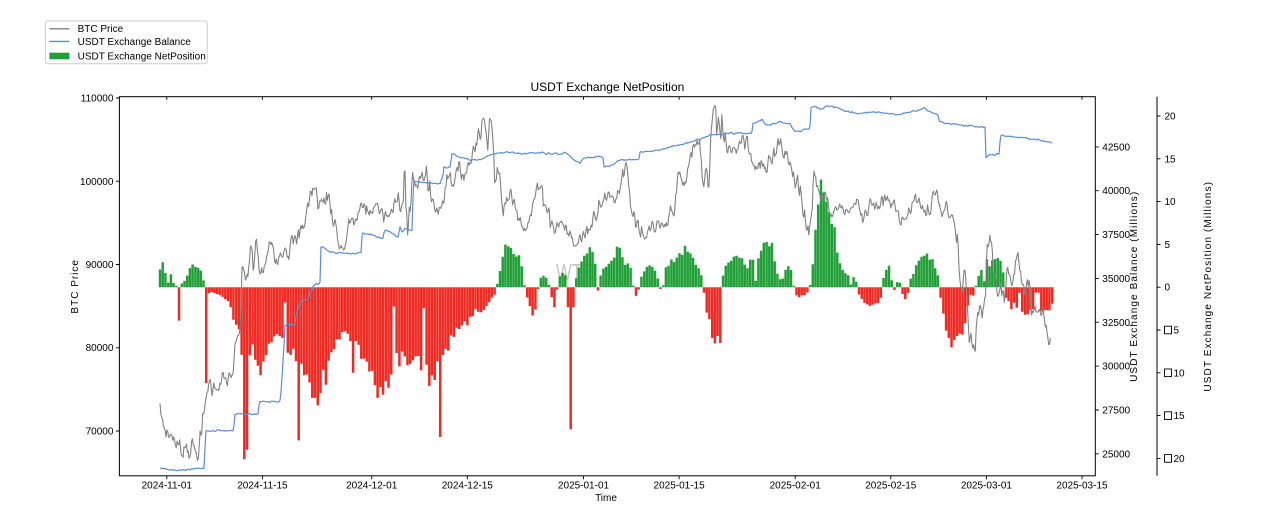 The height and width of the screenshot is (525, 1262). What do you see at coordinates (100, 432) in the screenshot?
I see `svg-text: 70000` at bounding box center [100, 432].